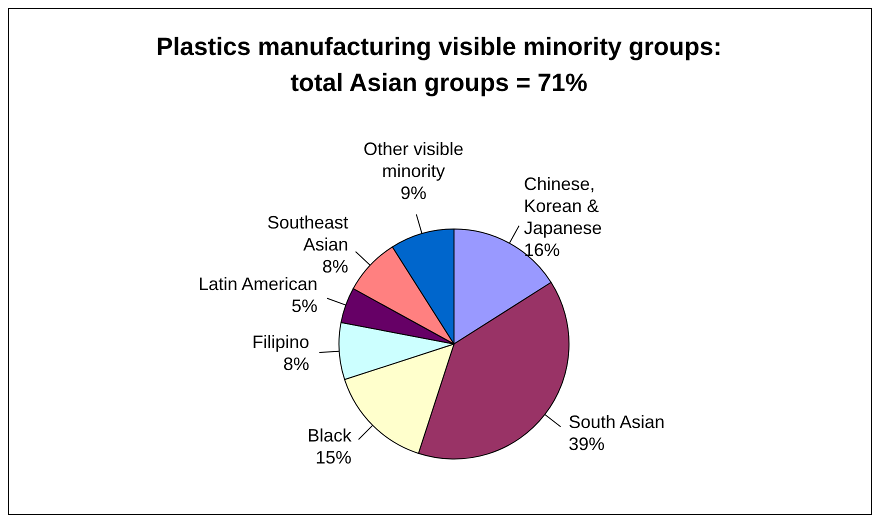  Describe the element at coordinates (563, 206) in the screenshot. I see `slice-label: Chinese, Korean & Japanese` at that location.